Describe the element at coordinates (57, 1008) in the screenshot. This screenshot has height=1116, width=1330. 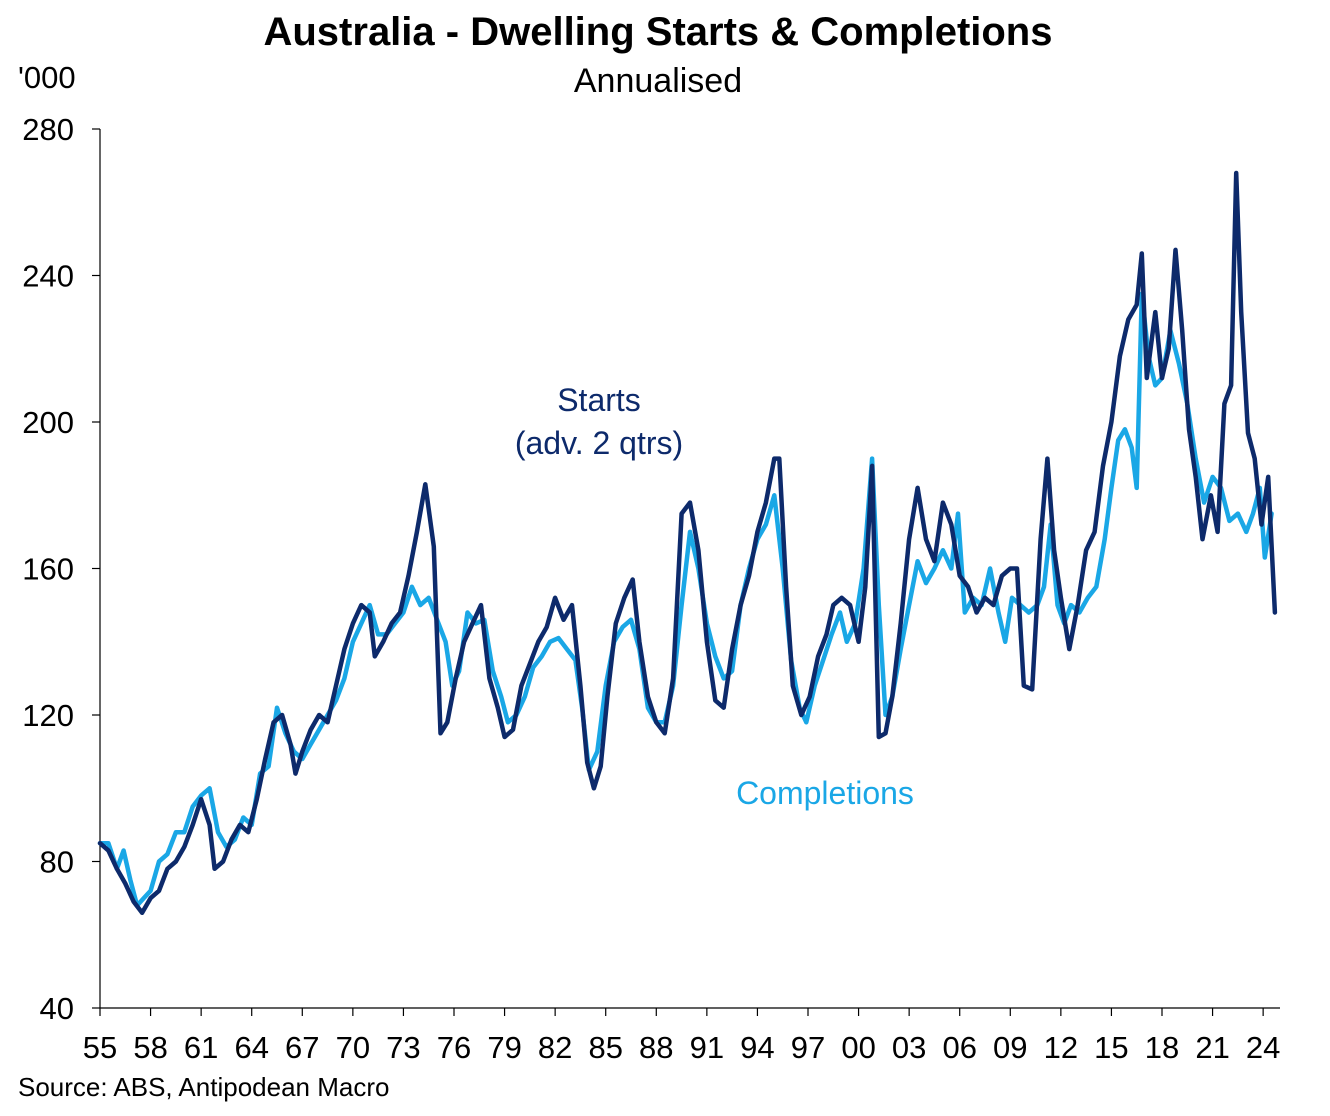
I see `y-tick-label: 40` at that location.